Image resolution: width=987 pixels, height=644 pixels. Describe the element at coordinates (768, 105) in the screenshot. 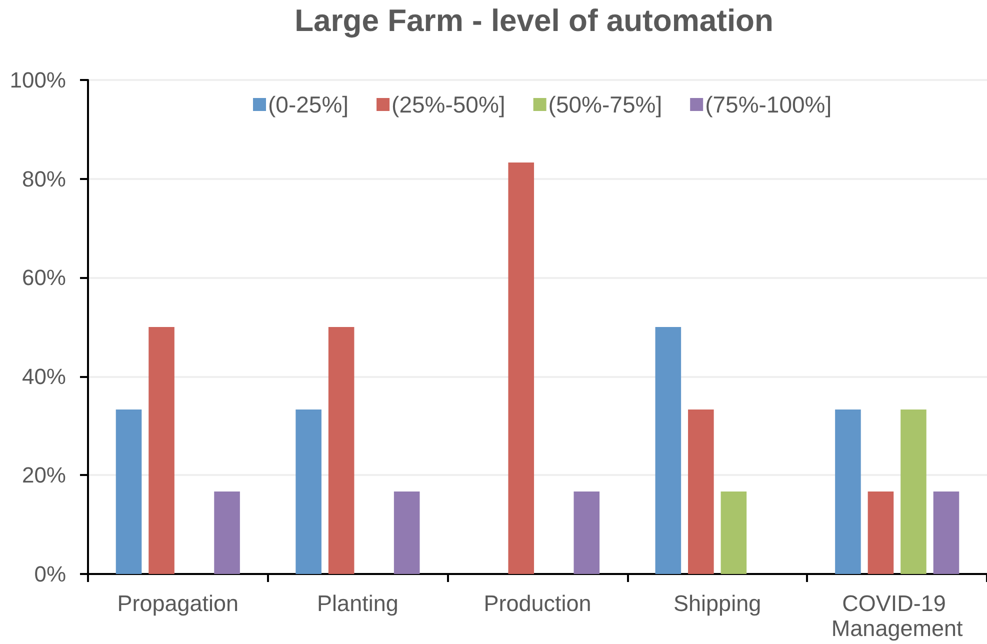

I see `legend-label: (75%-100%]` at that location.